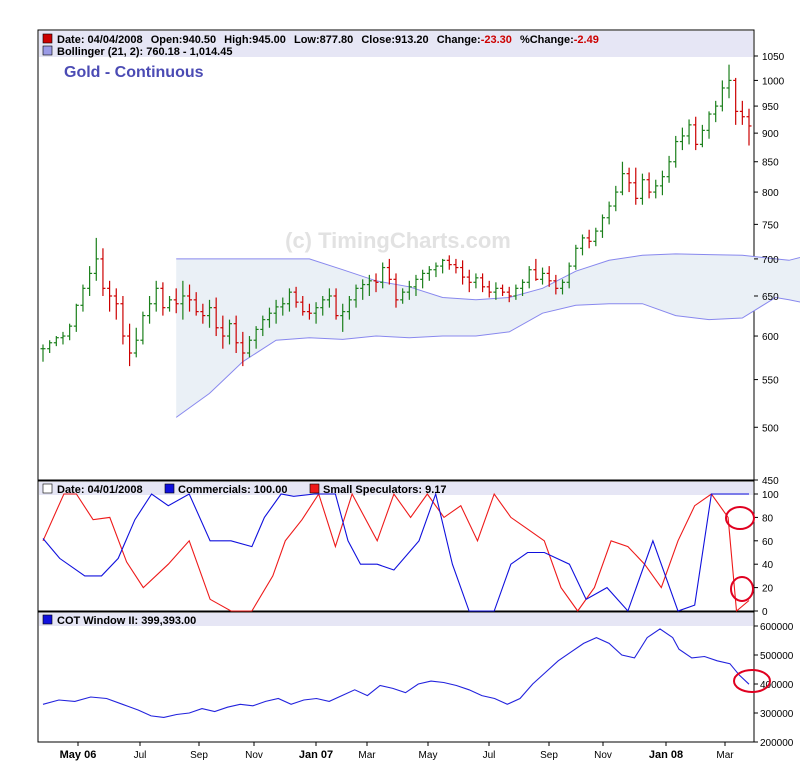 The image size is (800, 778). Describe the element at coordinates (777, 685) in the screenshot. I see `window-tick-label: 400000` at that location.